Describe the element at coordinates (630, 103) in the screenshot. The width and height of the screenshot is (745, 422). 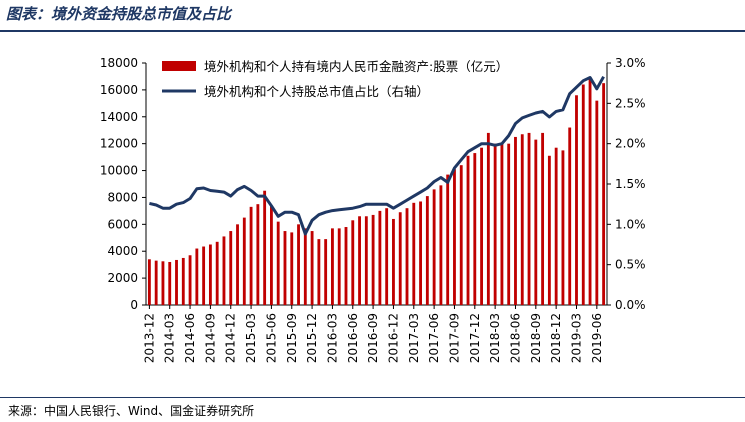
I see `right-axis-tick-label: 2.5%` at that location.